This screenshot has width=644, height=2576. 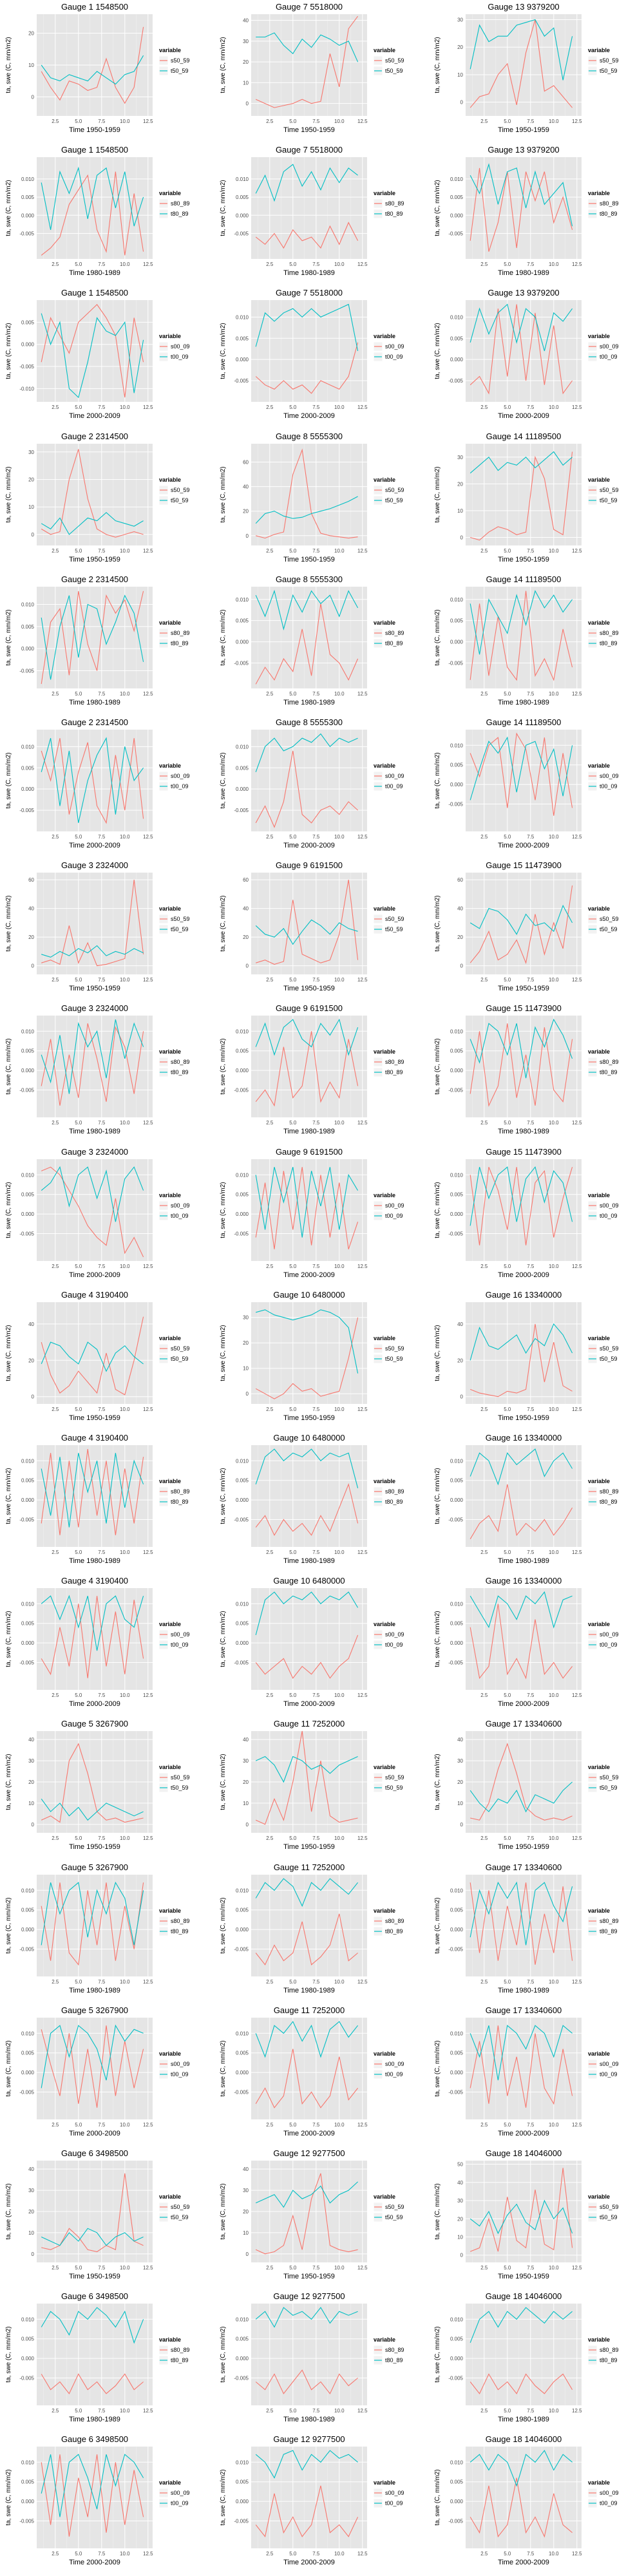 What do you see at coordinates (394, 71) in the screenshot?
I see `legend-entry: t50_59` at bounding box center [394, 71].